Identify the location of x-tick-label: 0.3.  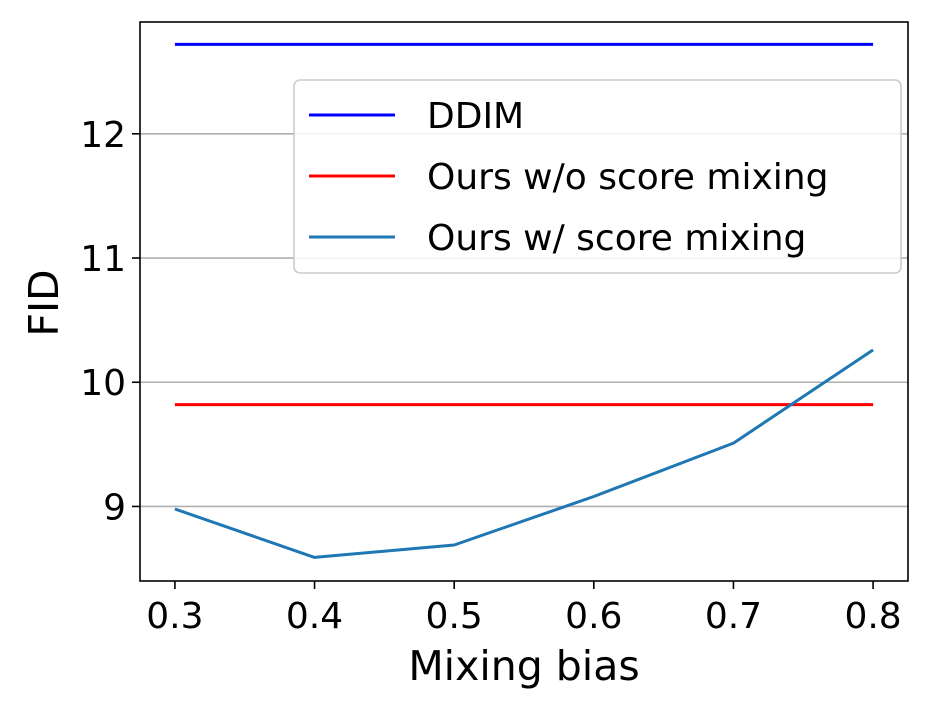
(174, 616).